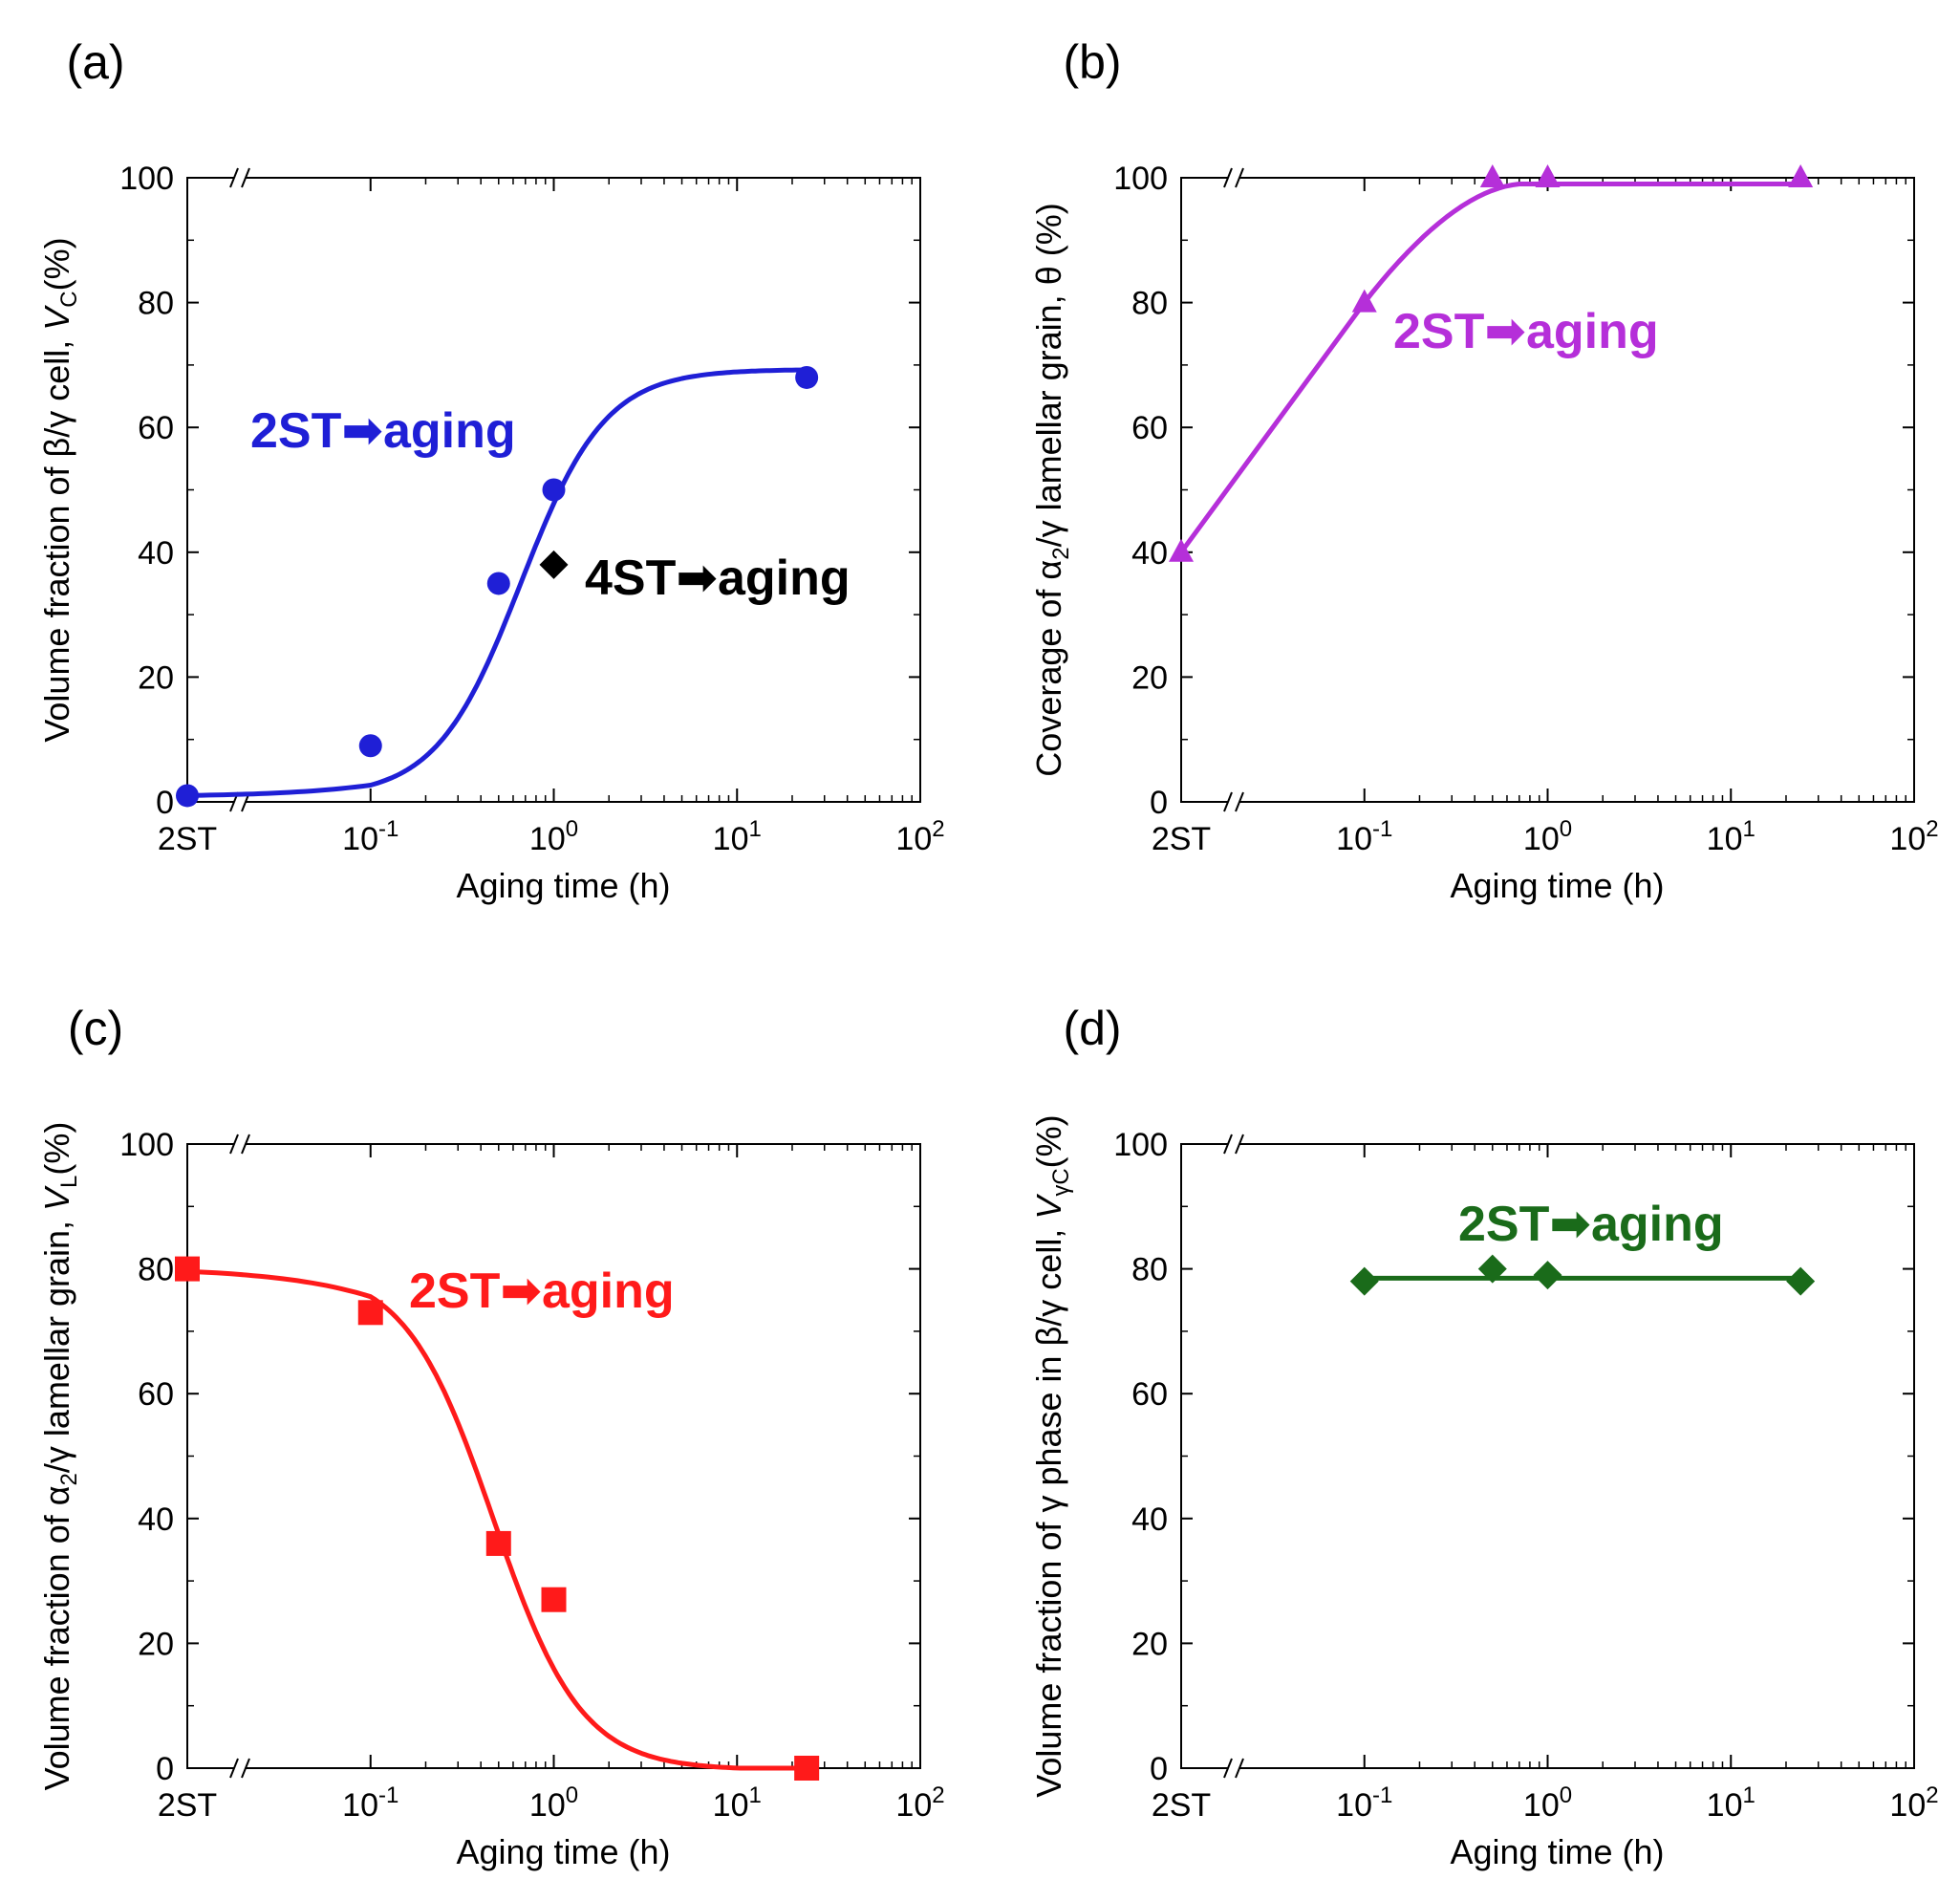 The image size is (1960, 1901). I want to click on panel-label: (c), so click(96, 1029).